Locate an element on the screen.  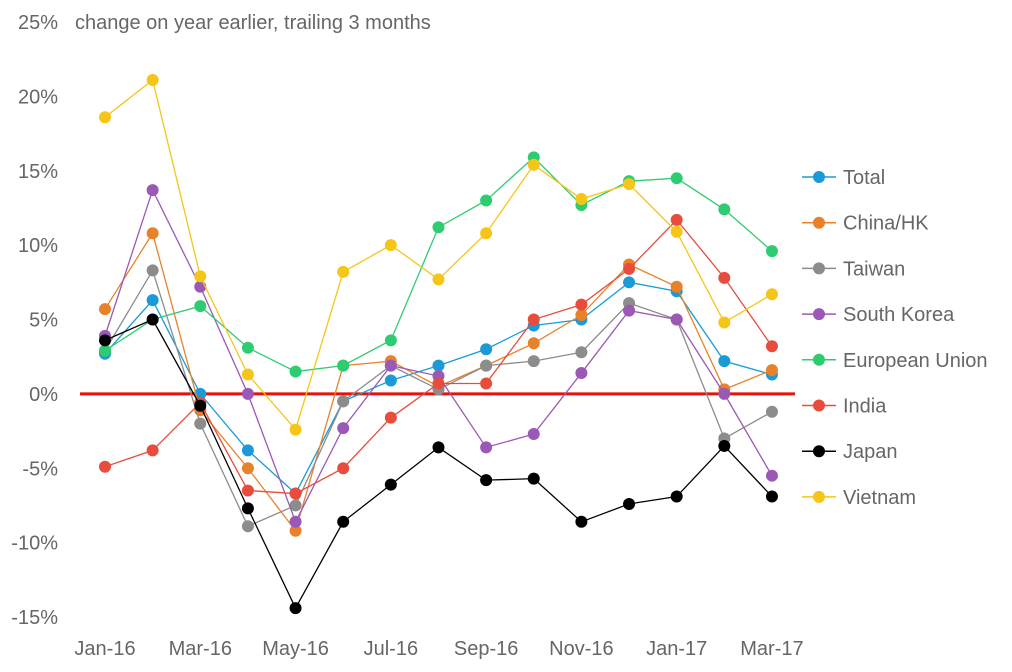
x-tick-label: Sep-16 is located at coordinates (486, 649).